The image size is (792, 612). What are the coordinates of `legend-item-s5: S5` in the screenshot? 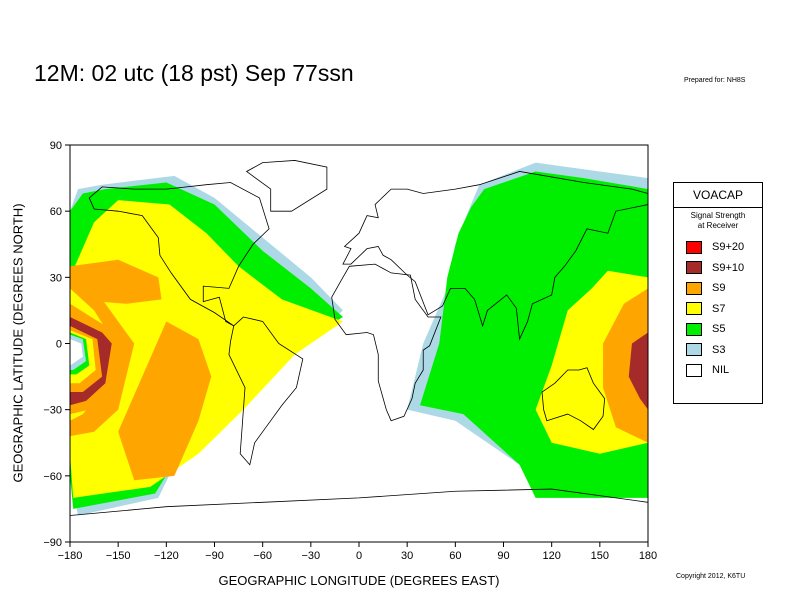 It's located at (718, 329).